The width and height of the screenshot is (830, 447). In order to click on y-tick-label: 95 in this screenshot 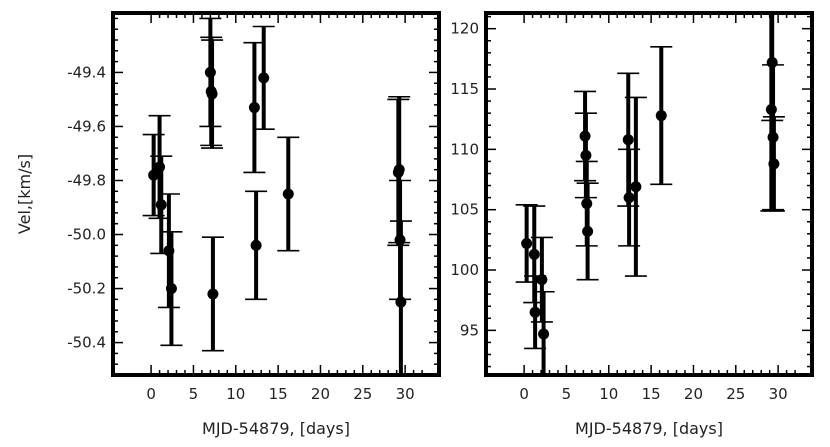, I will do `click(469, 330)`.